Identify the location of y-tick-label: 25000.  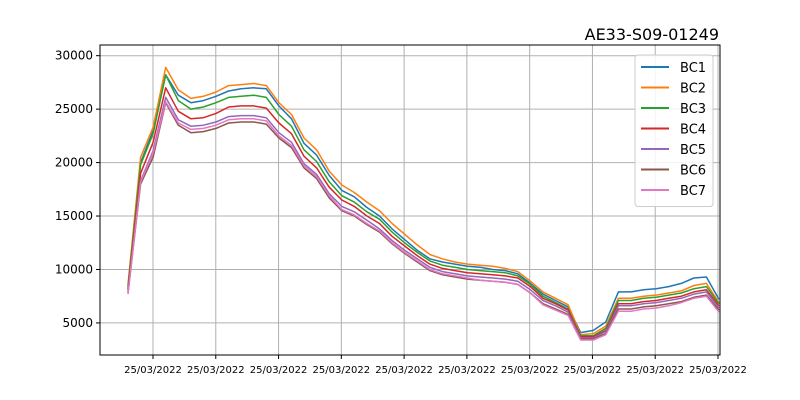
(74, 109).